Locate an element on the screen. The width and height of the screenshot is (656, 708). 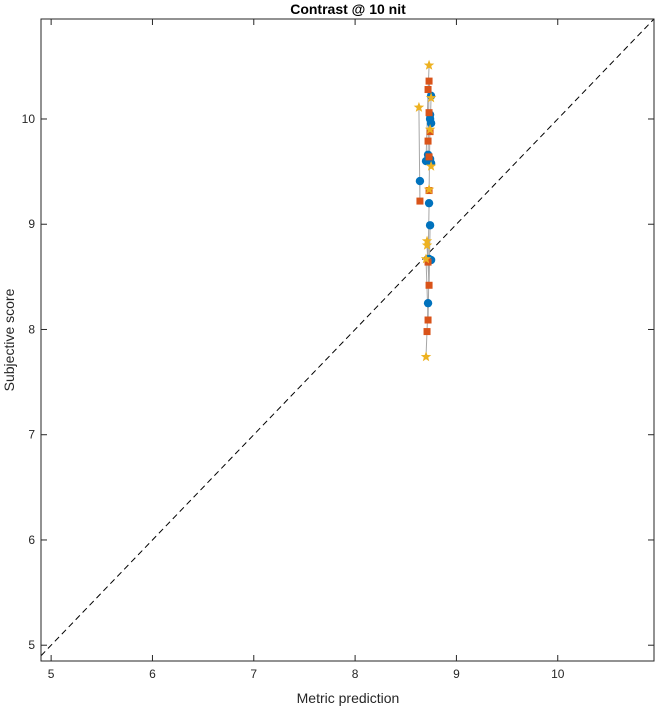
x-tick-label: 5 is located at coordinates (51, 674).